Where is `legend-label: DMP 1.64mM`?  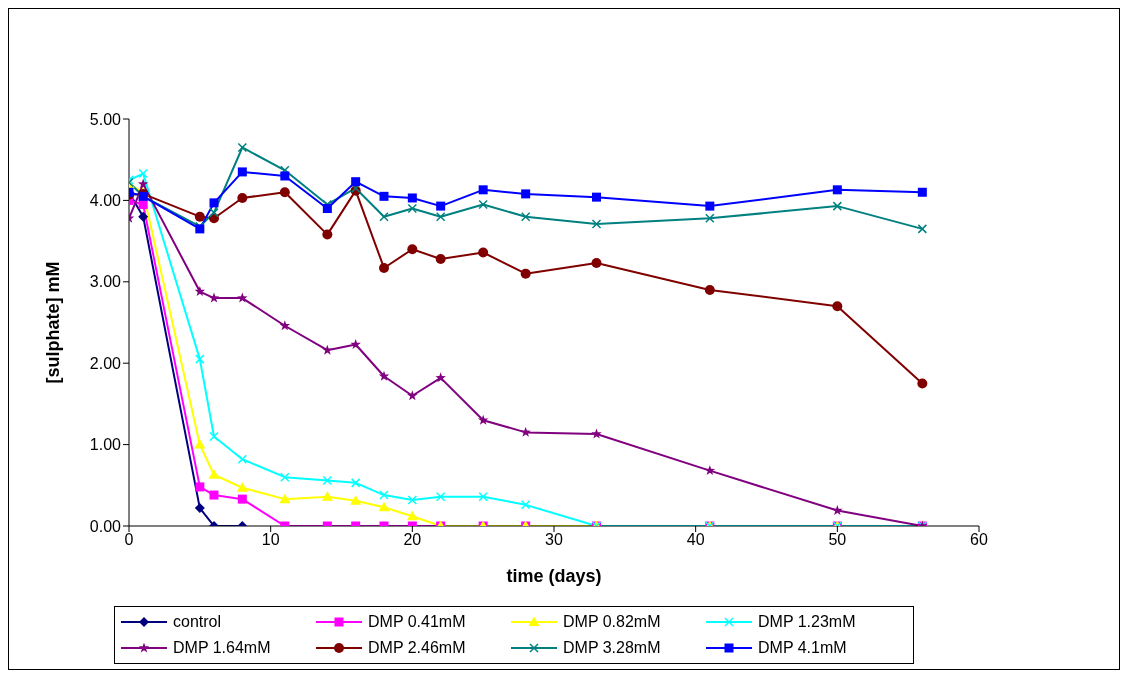 legend-label: DMP 1.64mM is located at coordinates (222, 648).